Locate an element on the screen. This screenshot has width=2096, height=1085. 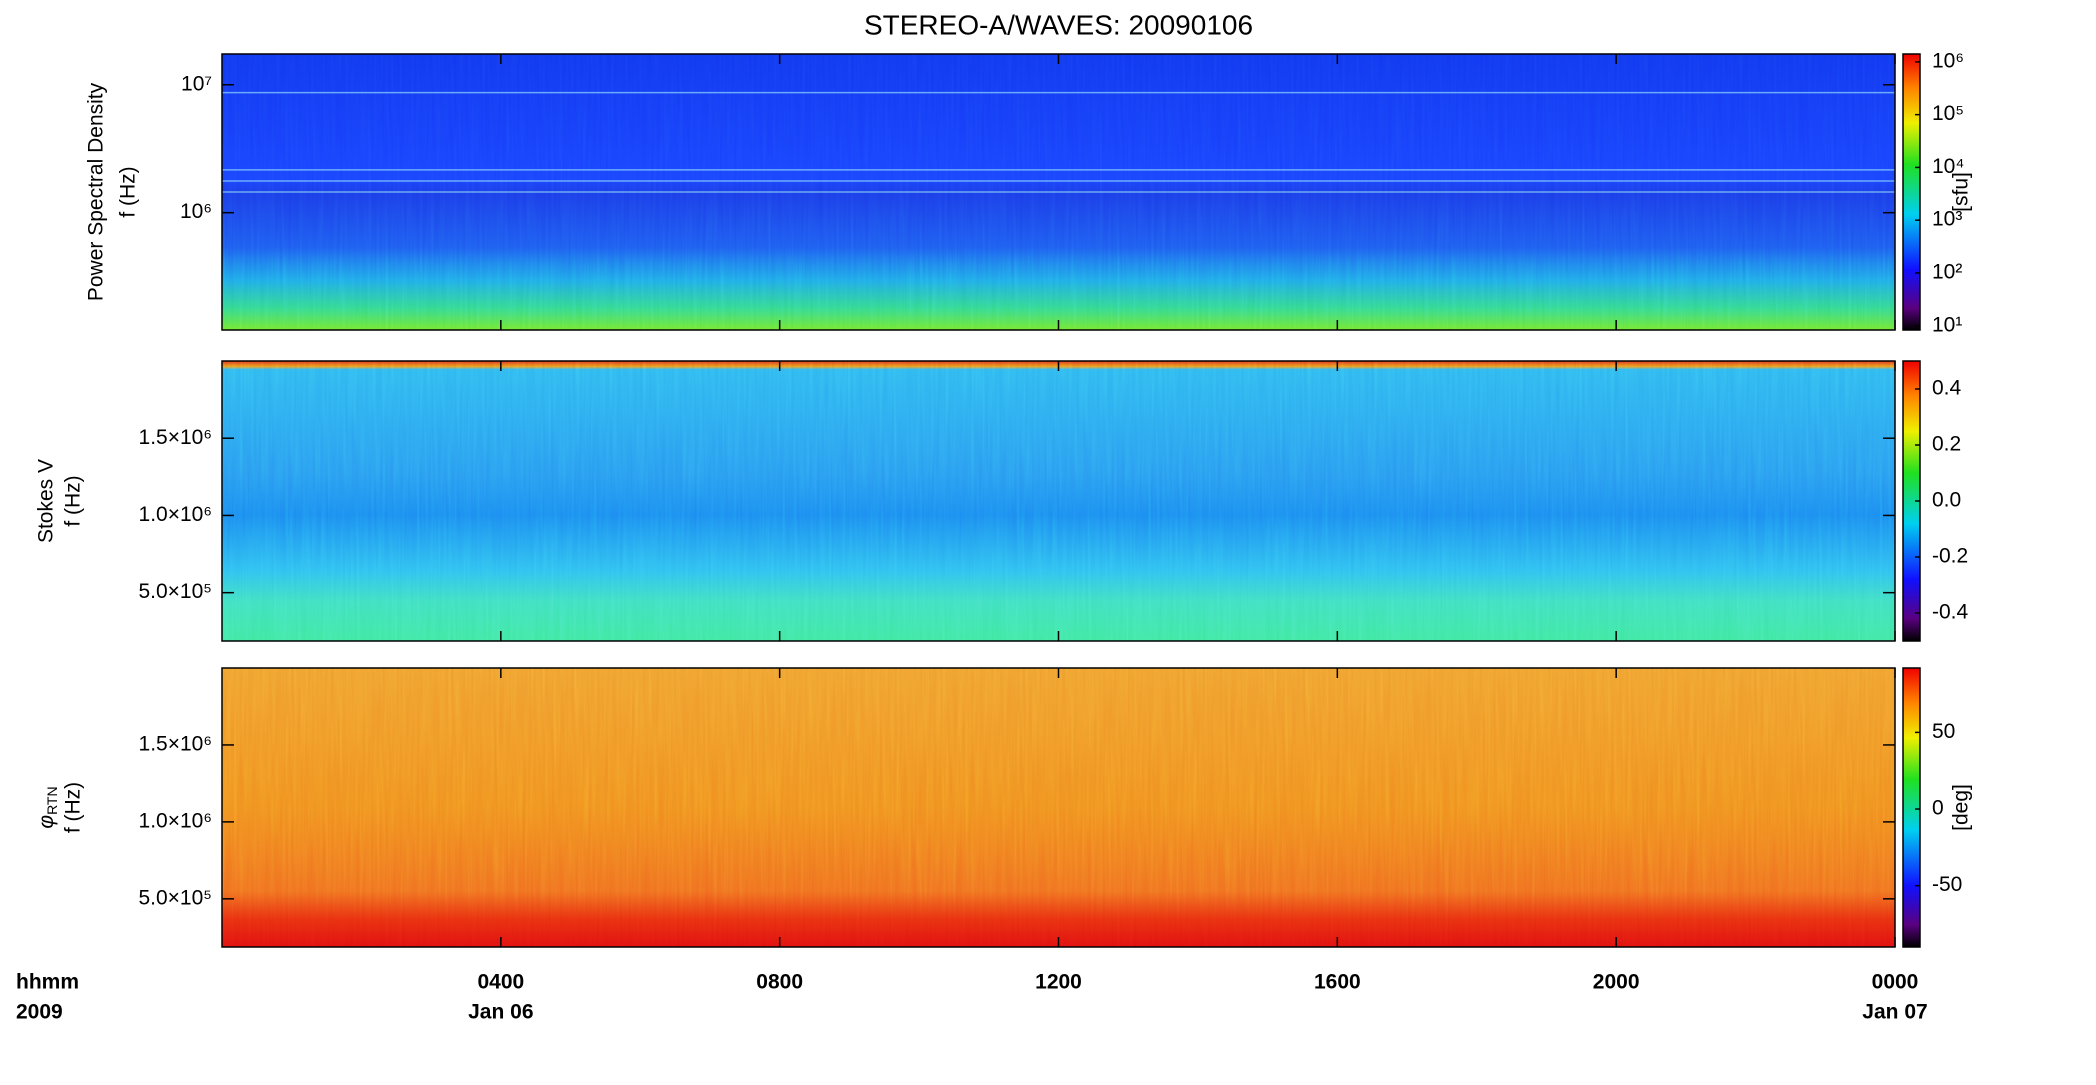
colorbar-tick-label: 0.4 is located at coordinates (1947, 388).